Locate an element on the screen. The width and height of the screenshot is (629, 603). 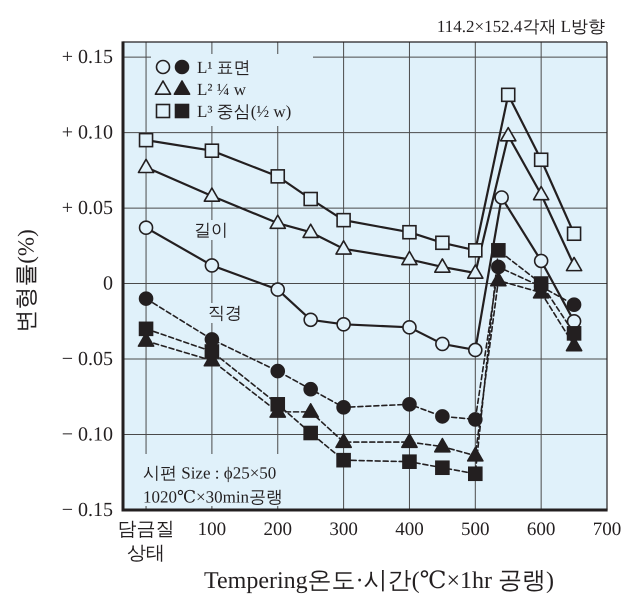
y-tick-label: − 0.15 is located at coordinates (87, 510).